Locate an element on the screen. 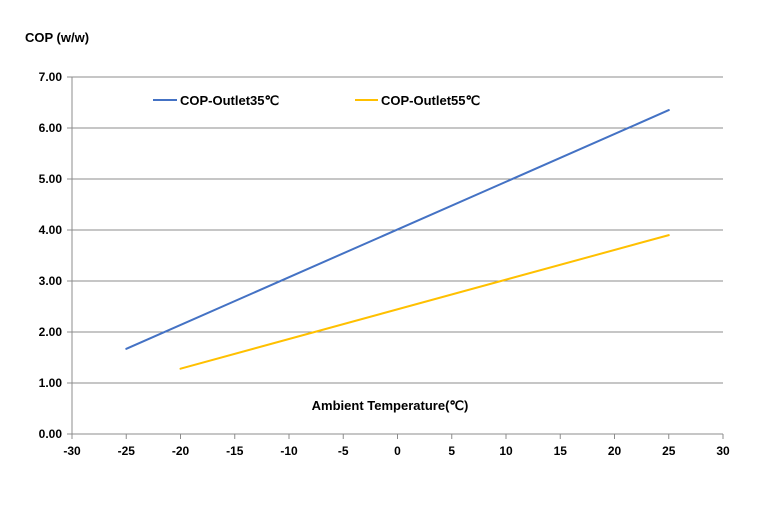 This screenshot has width=780, height=505. y-tick-label-1: 1.00 is located at coordinates (51, 383).